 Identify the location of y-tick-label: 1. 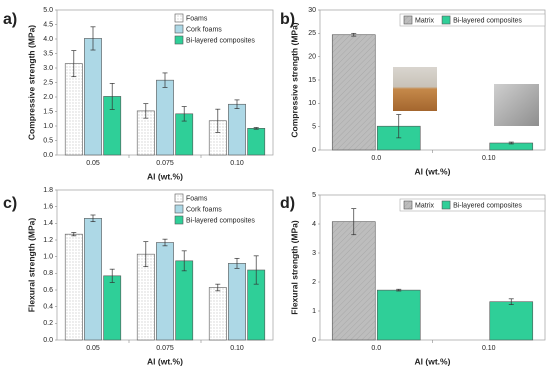
(314, 311).